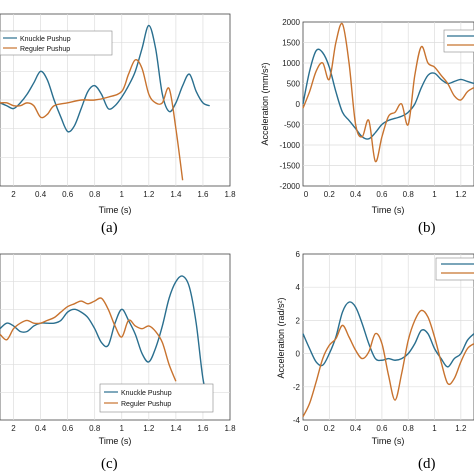 The height and width of the screenshot is (474, 474). What do you see at coordinates (298, 320) in the screenshot?
I see `y-tick-label: 2` at bounding box center [298, 320].